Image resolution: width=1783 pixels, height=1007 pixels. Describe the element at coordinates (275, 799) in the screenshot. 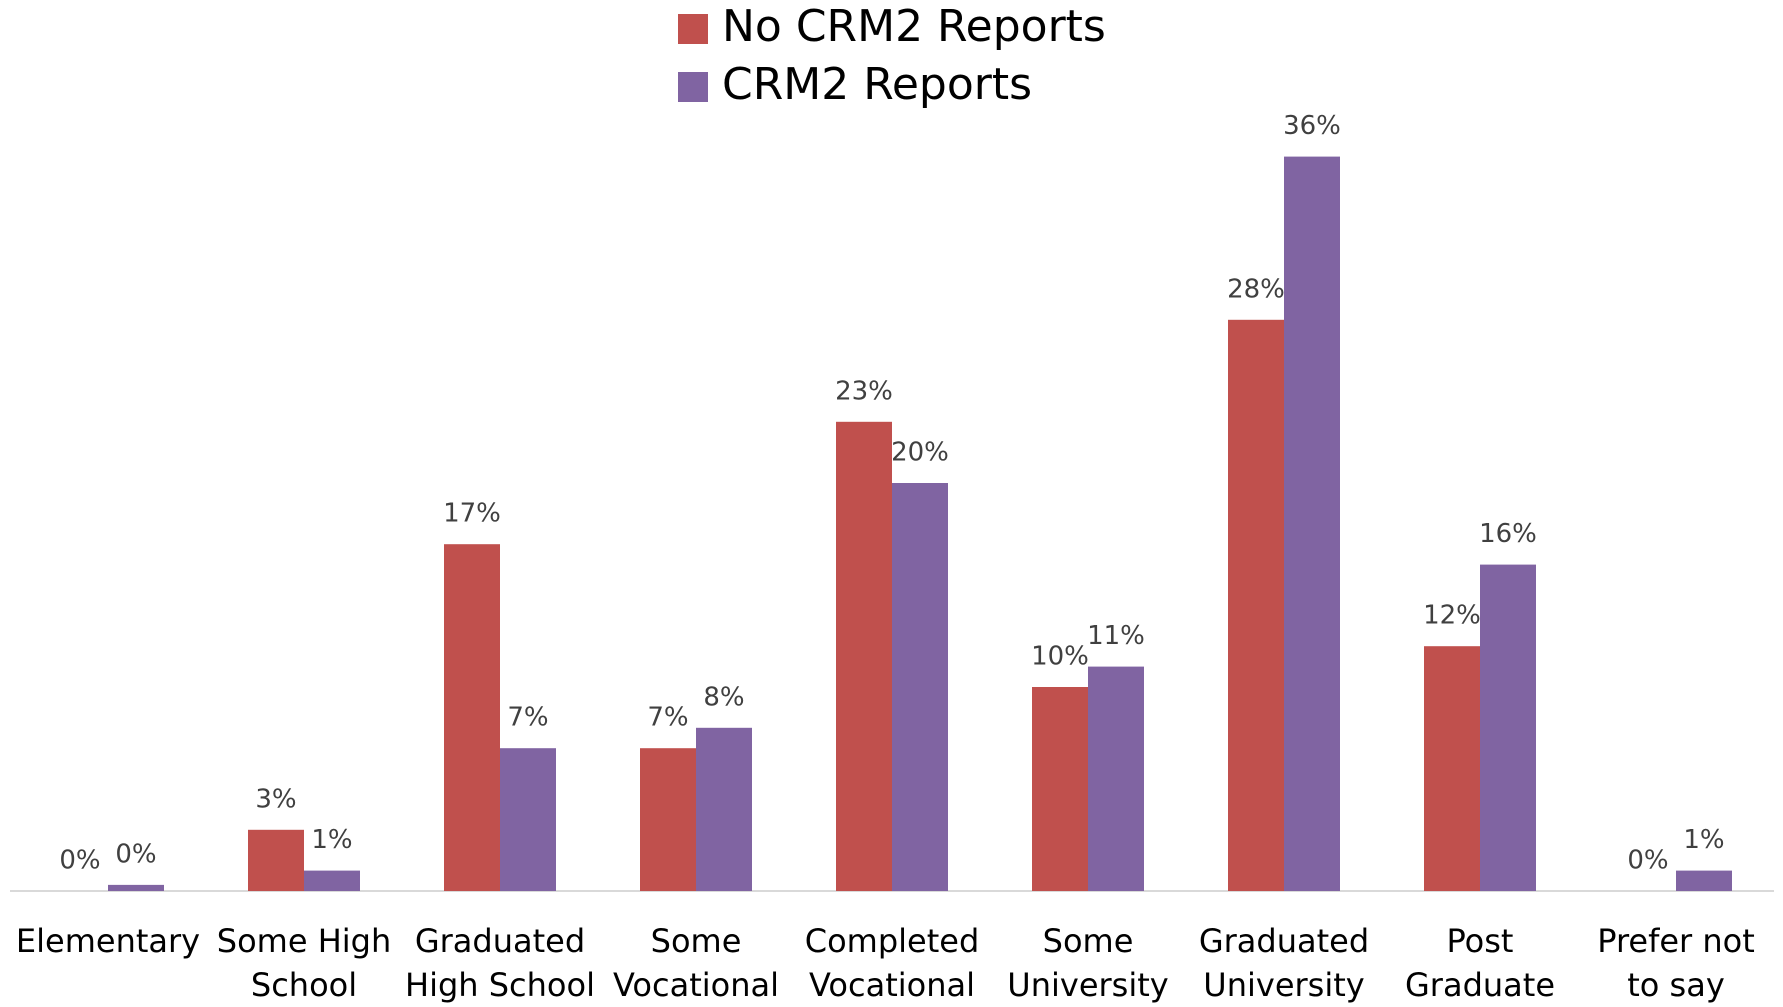

I see `value-label: 3%` at that location.